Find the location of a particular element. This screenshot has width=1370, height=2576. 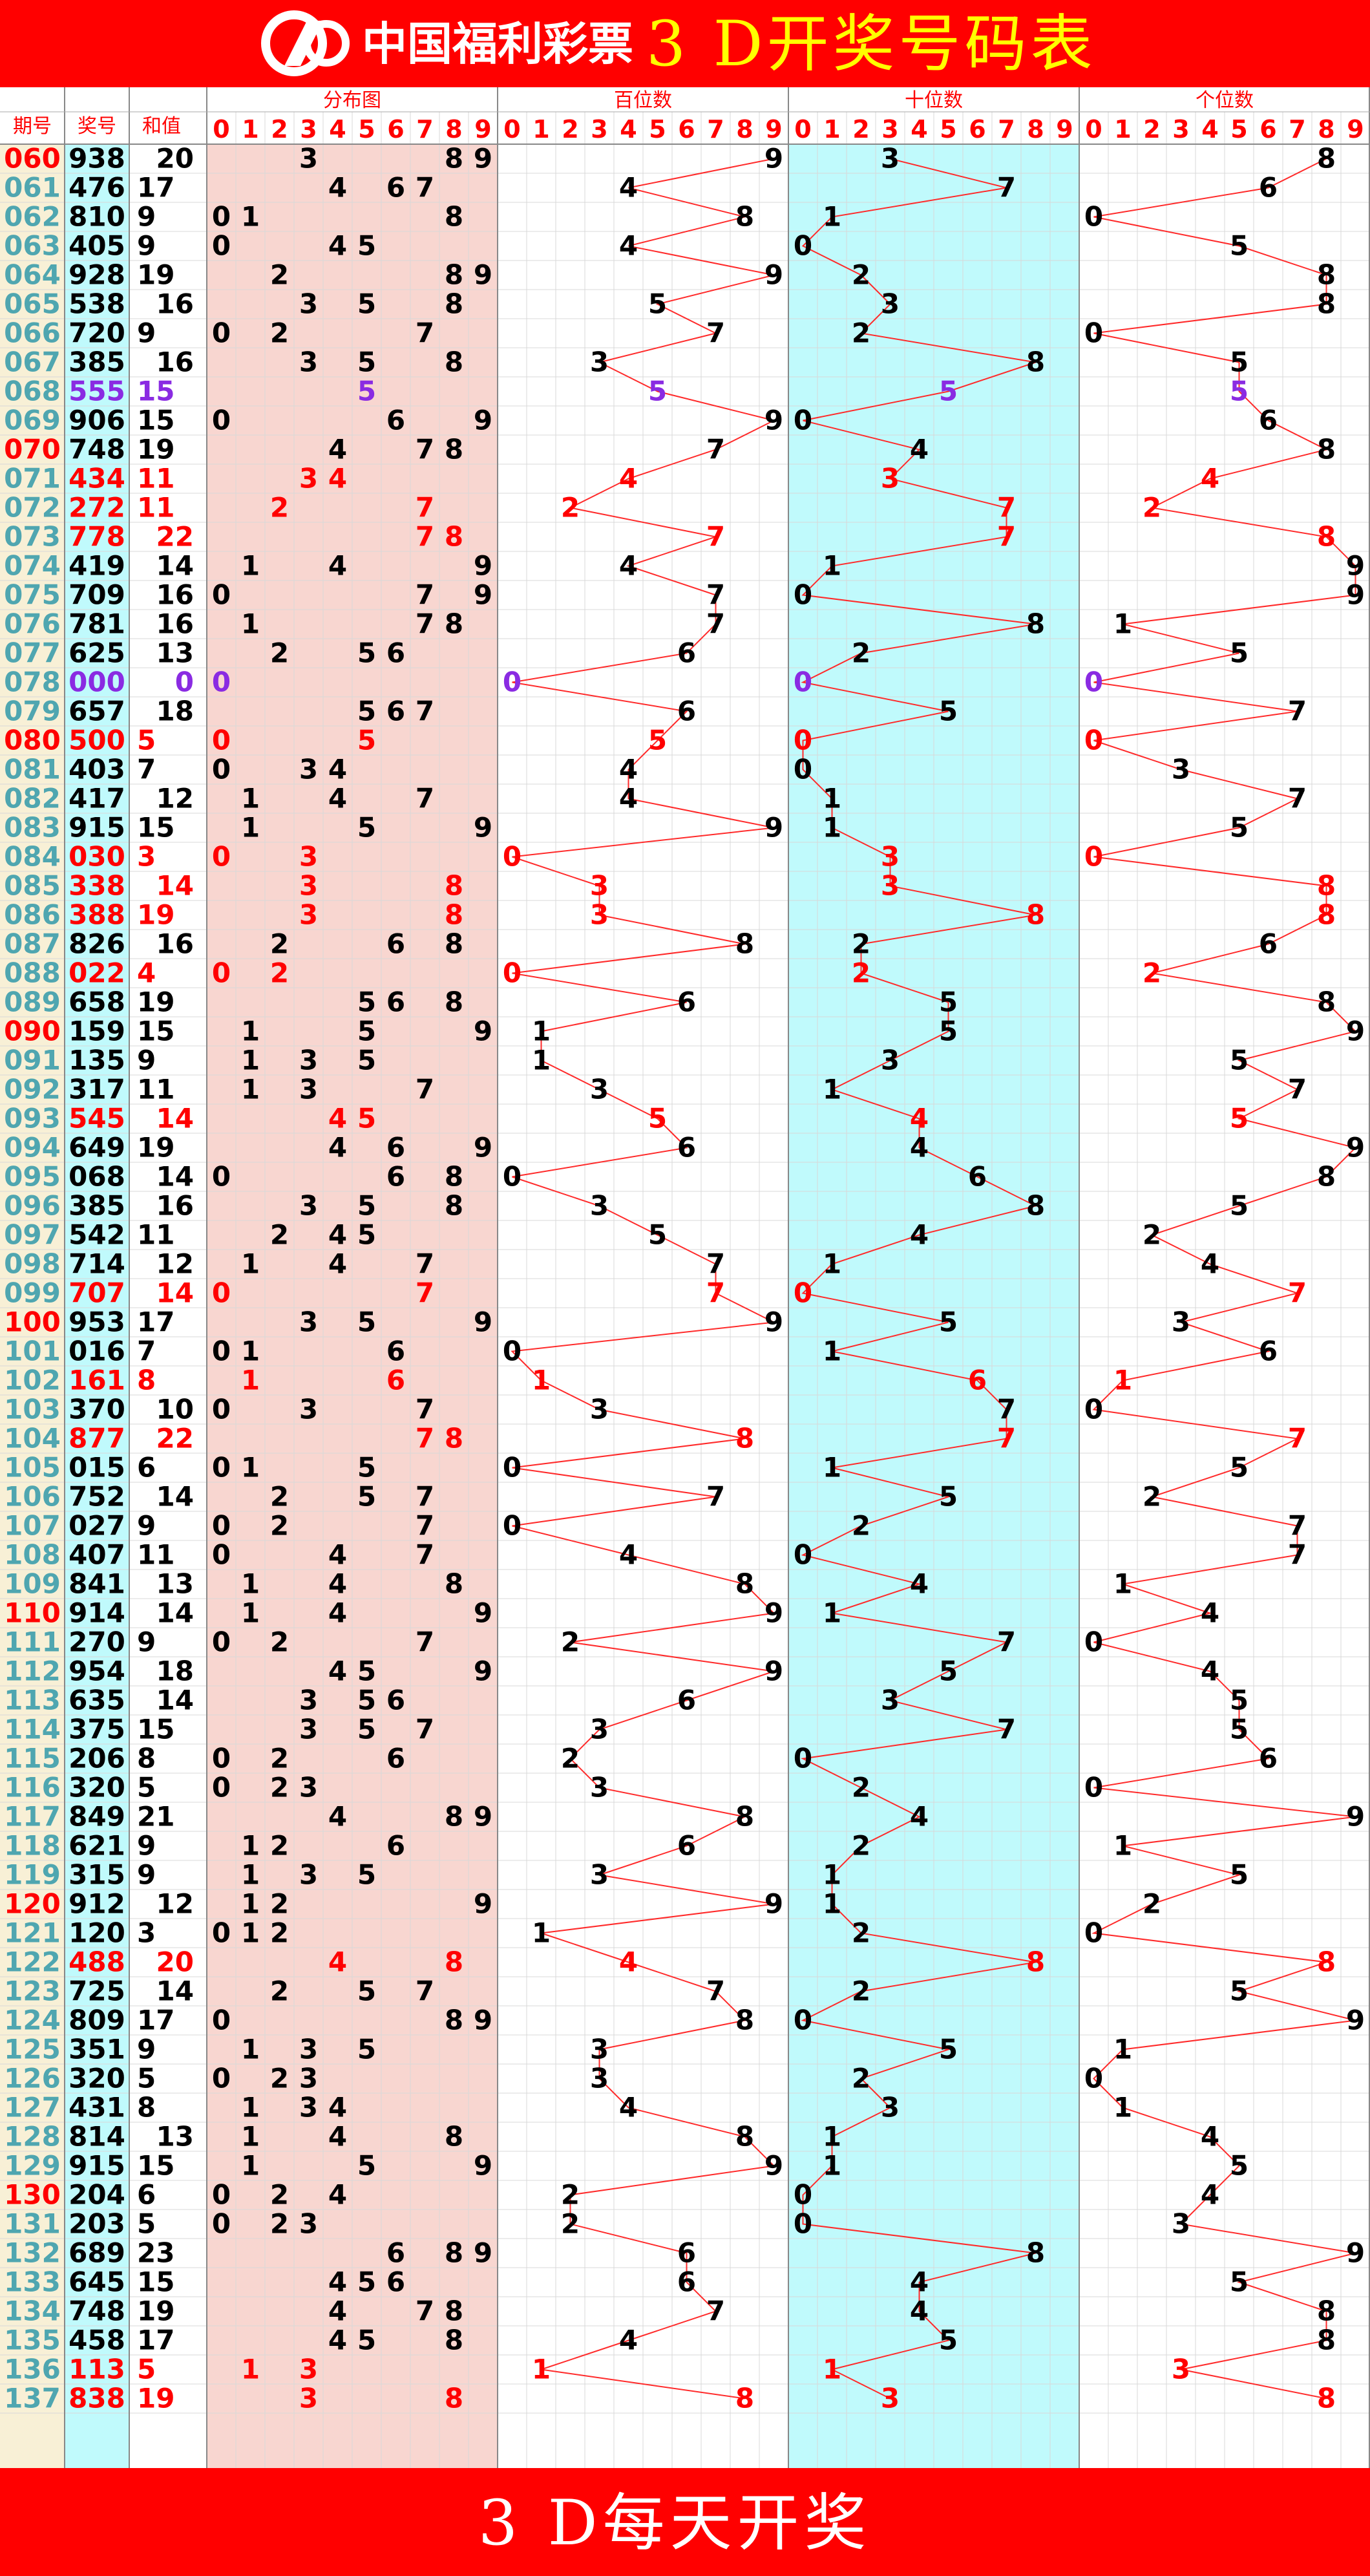

number-cell: 500 is located at coordinates (97, 740).